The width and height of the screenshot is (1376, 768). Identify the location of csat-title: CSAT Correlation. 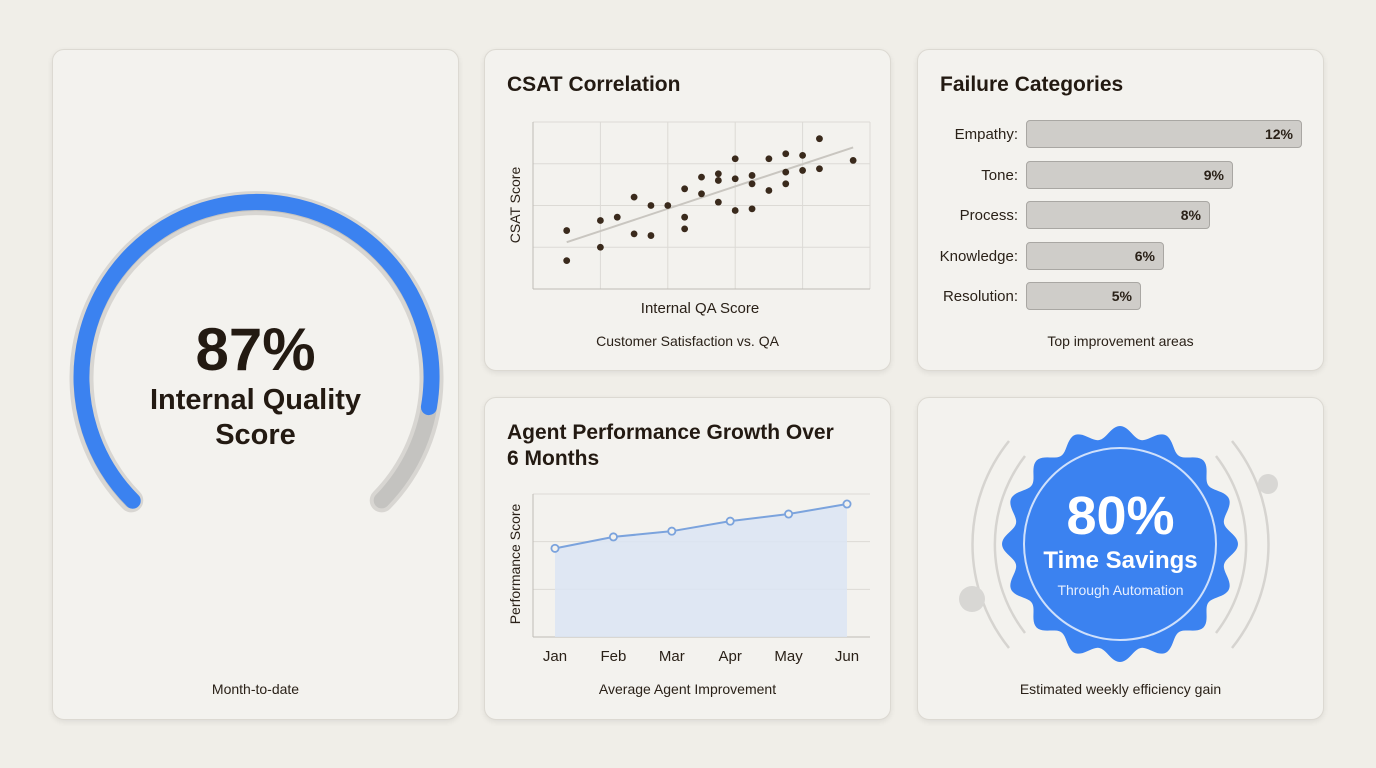
(594, 84).